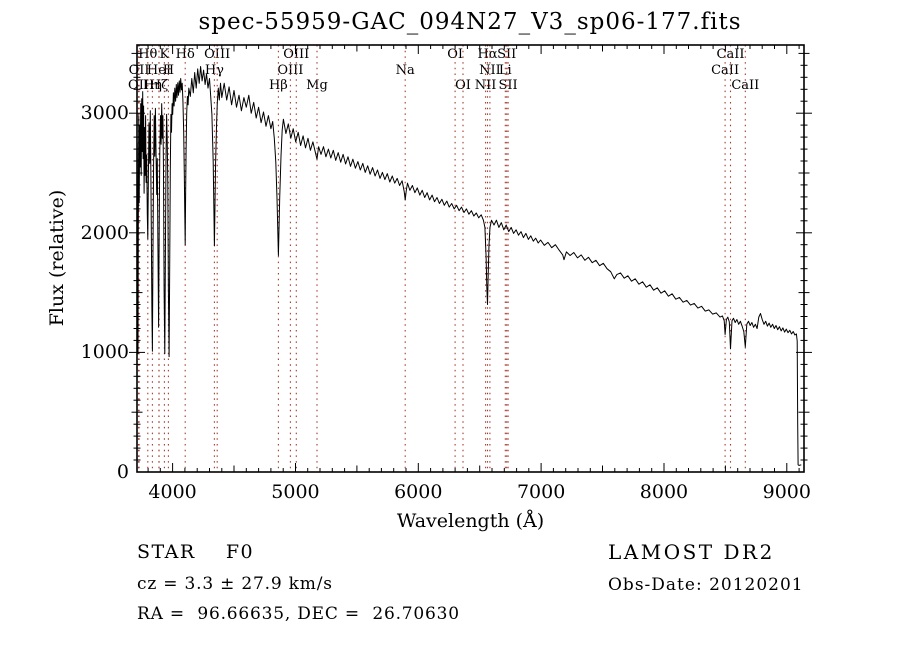  Describe the element at coordinates (295, 492) in the screenshot. I see `x-tick-label: 5000` at that location.